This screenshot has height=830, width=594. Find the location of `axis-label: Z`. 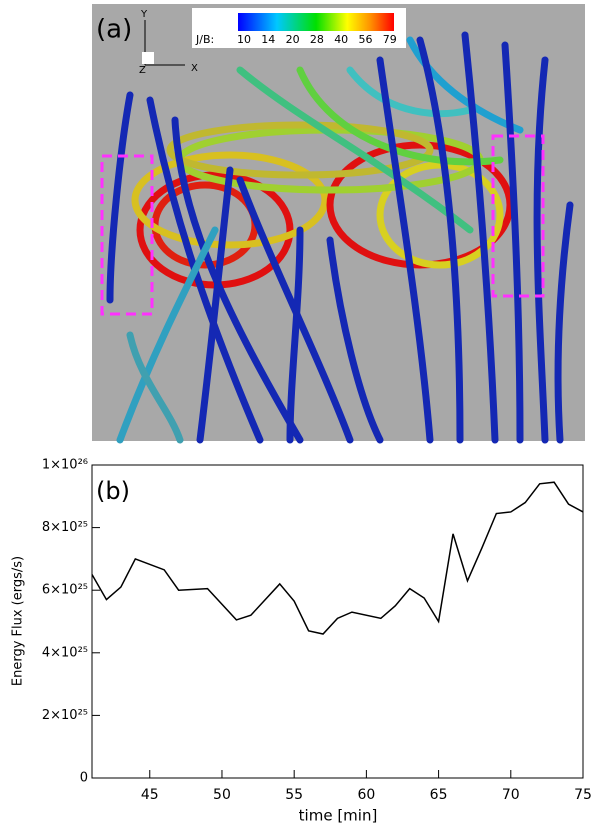

axis-label: Z is located at coordinates (142, 70).